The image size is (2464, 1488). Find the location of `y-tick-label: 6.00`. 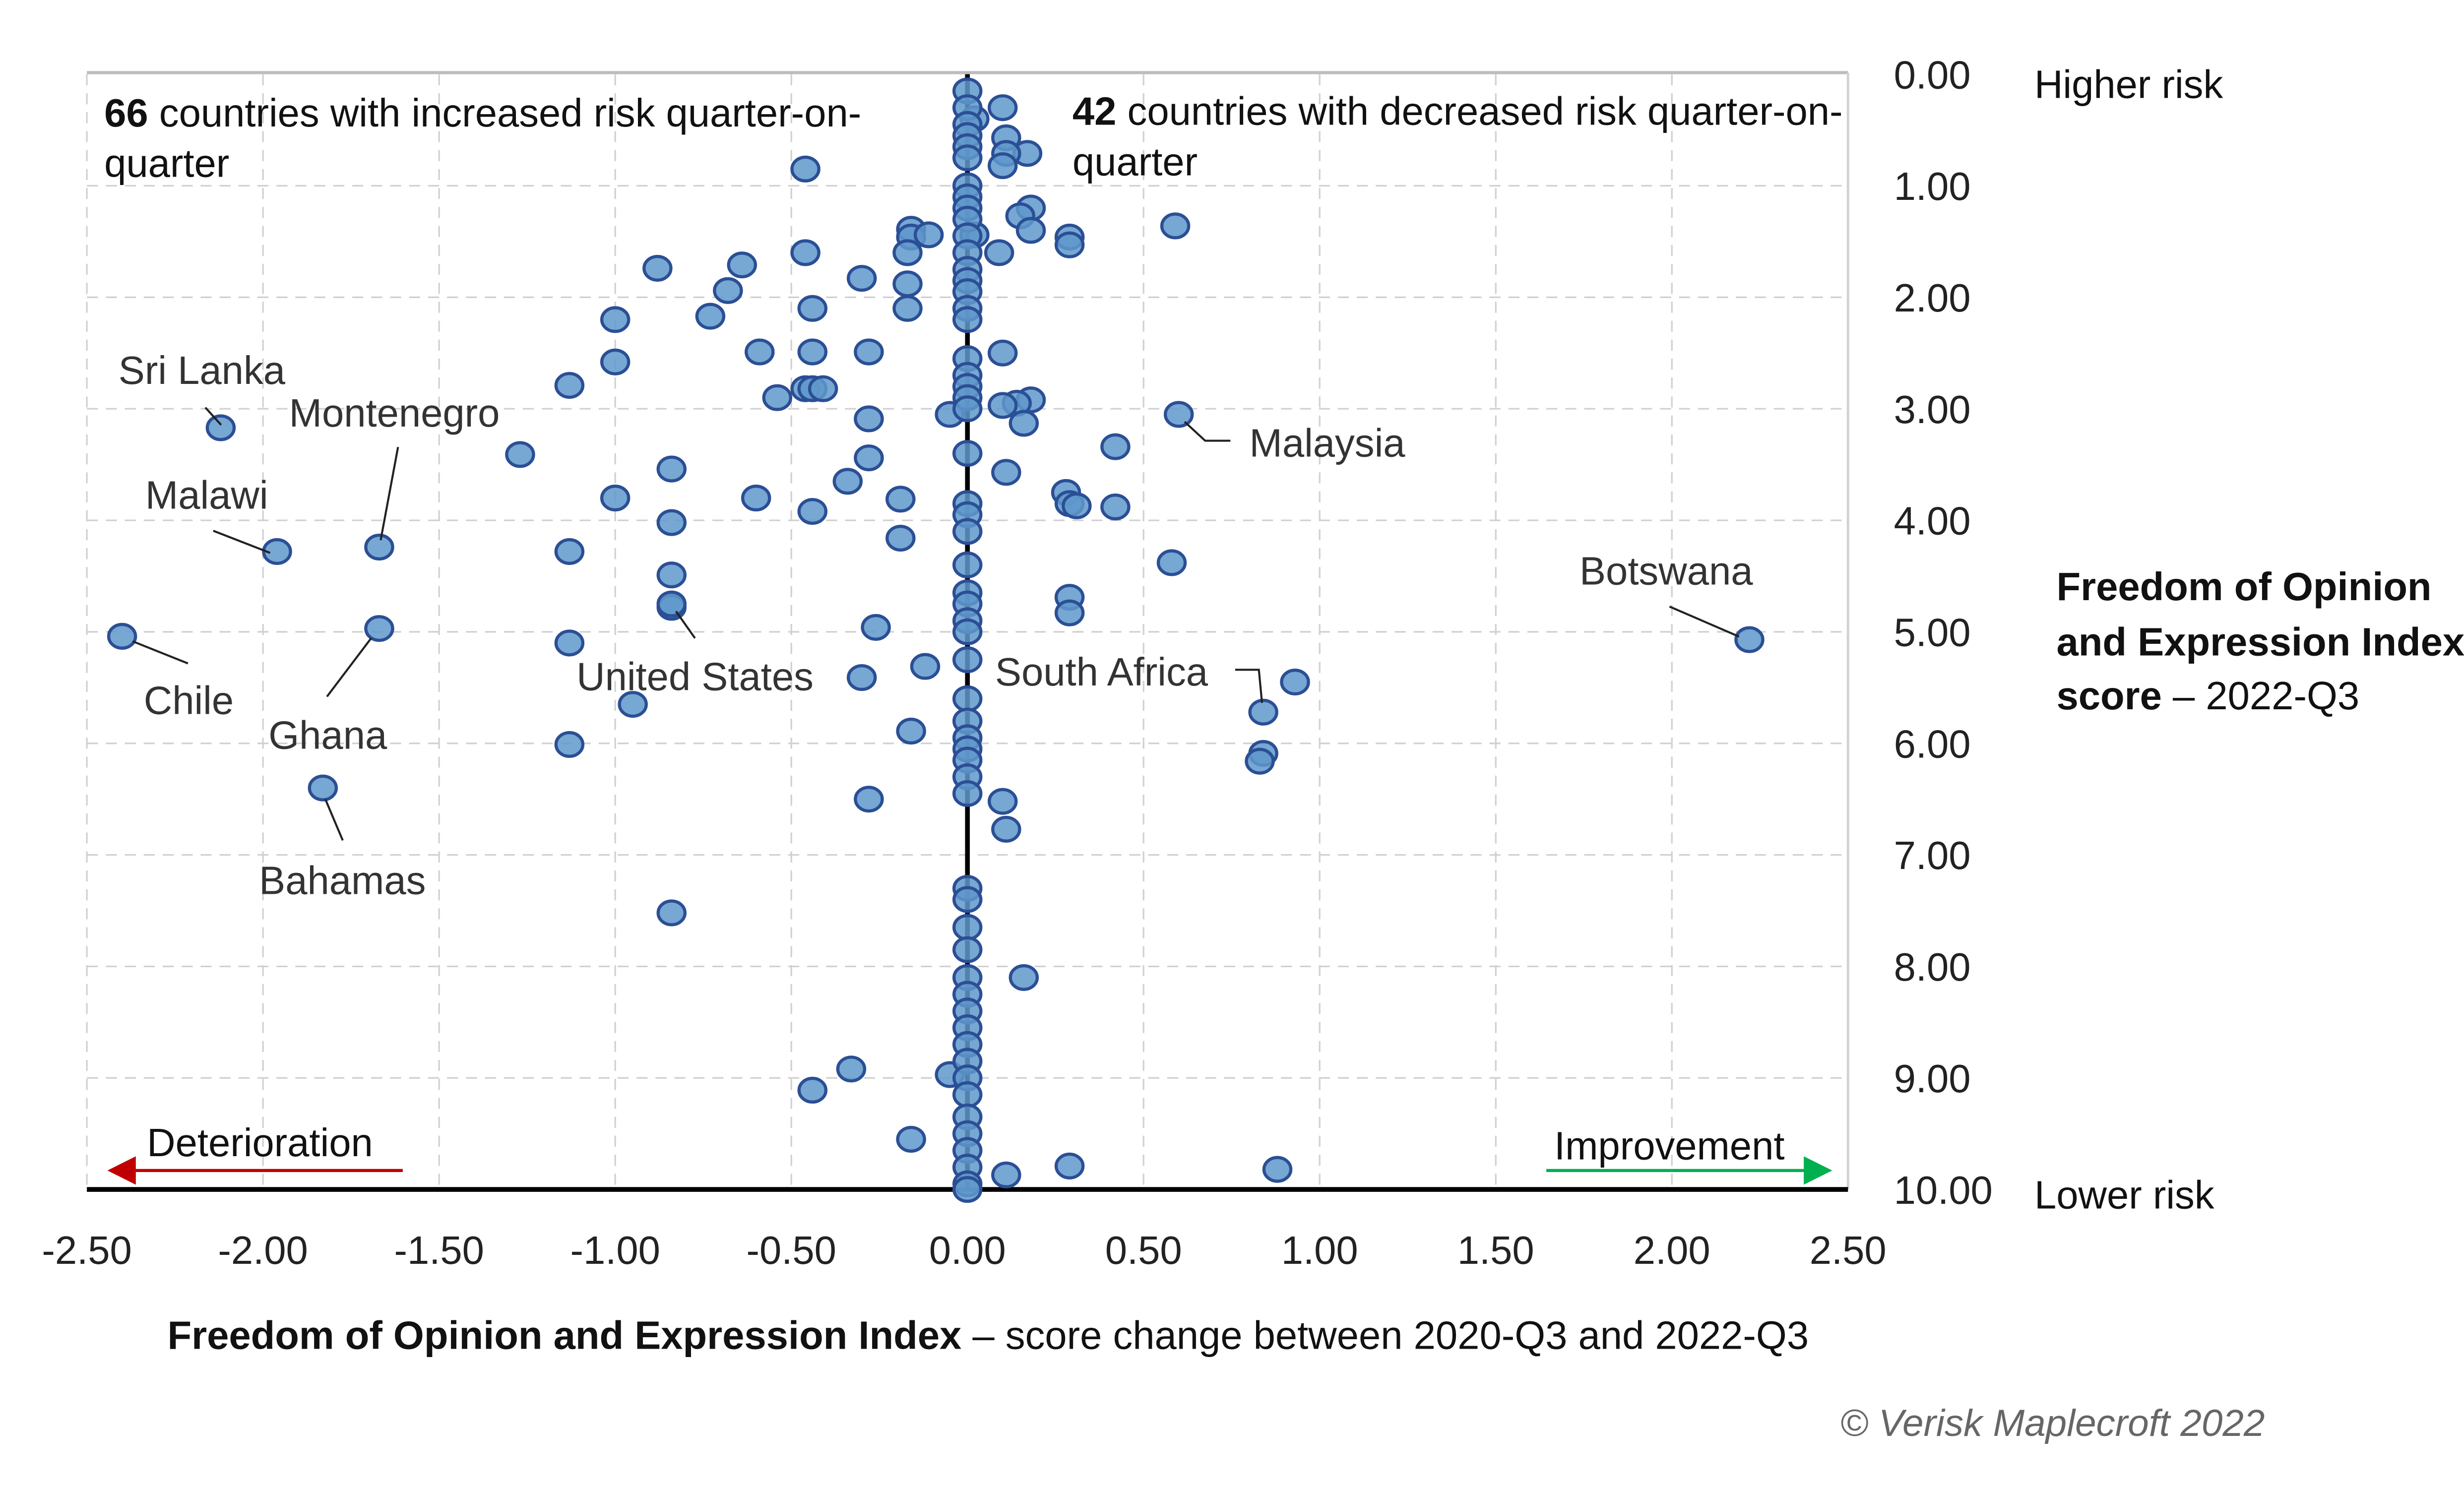

y-tick-label: 6.00 is located at coordinates (1933, 744).